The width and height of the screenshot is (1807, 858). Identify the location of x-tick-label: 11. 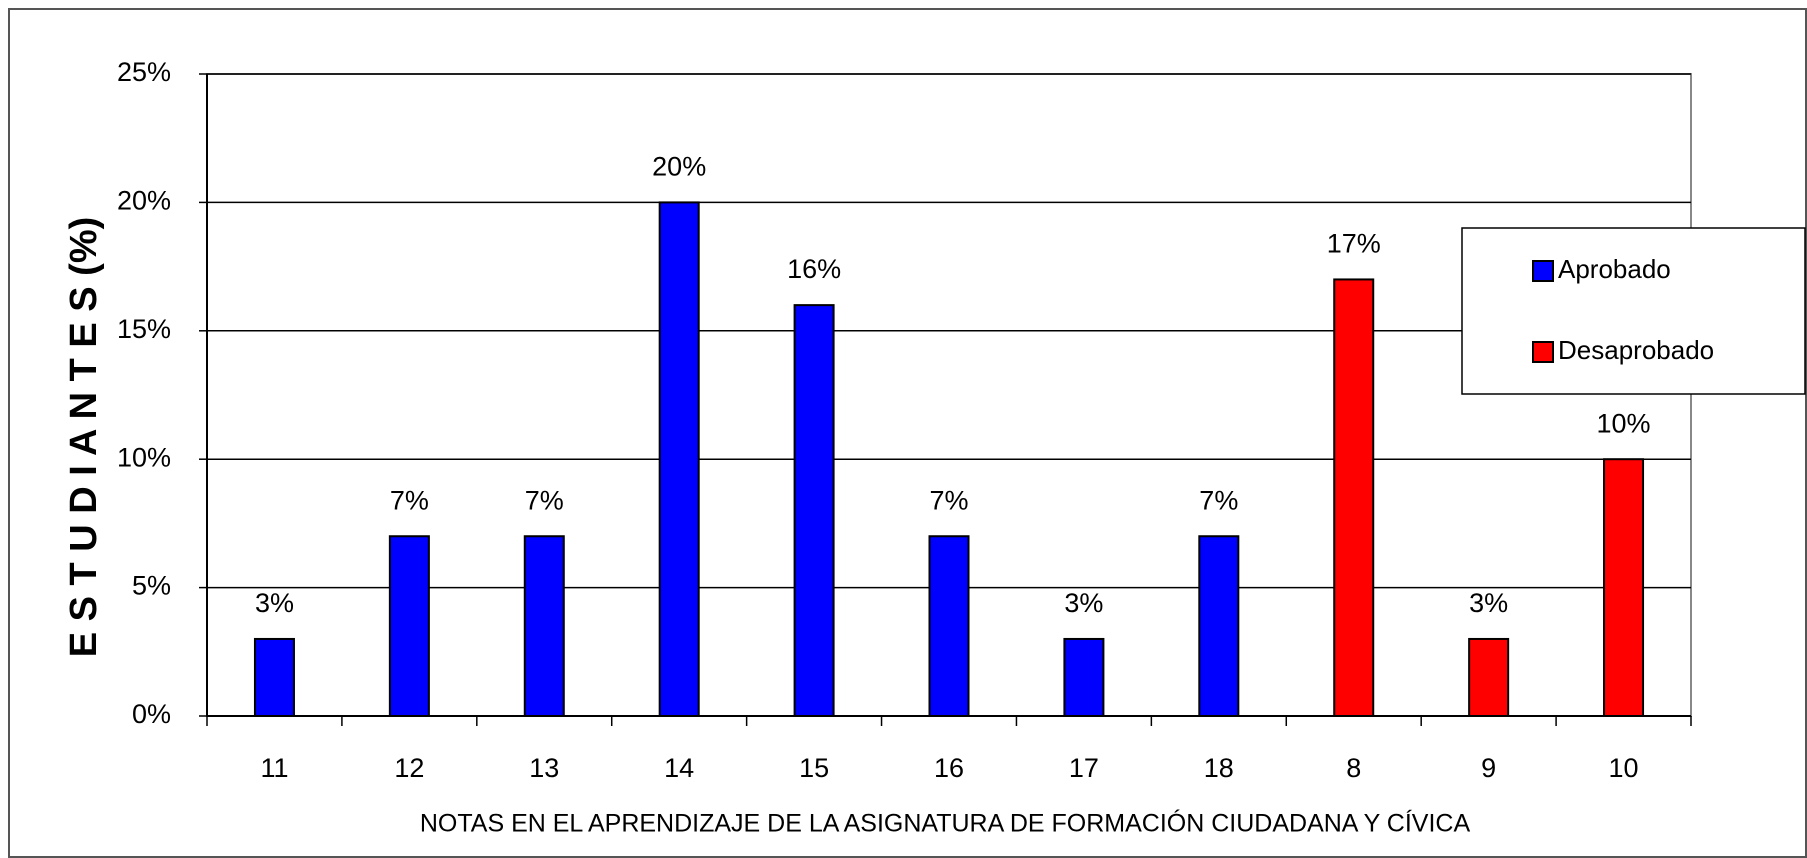
(274, 768).